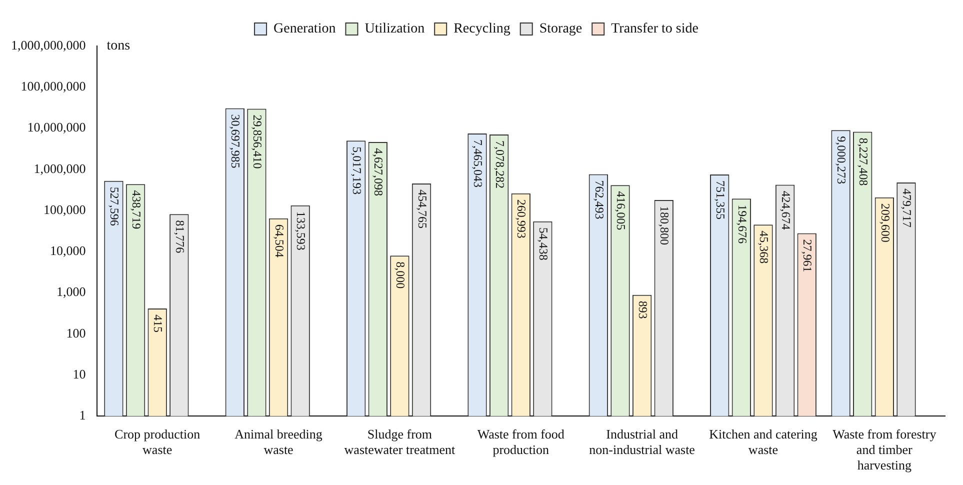  I want to click on data-label: 415, so click(158, 323).